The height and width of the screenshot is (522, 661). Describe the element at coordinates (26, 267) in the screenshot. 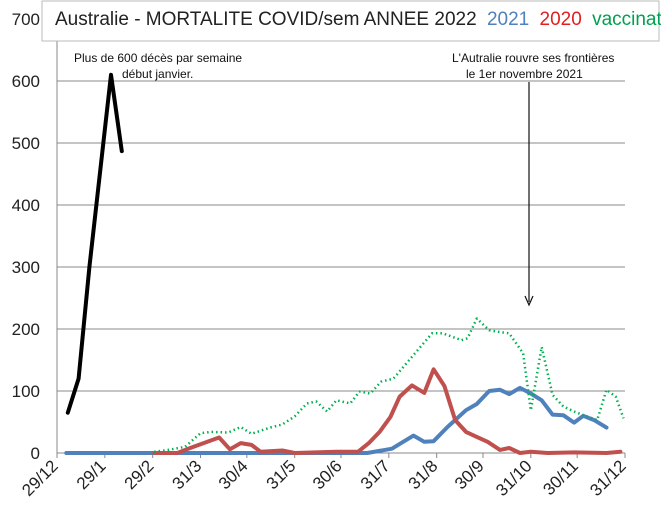

I see `y-tick-label: 300` at that location.